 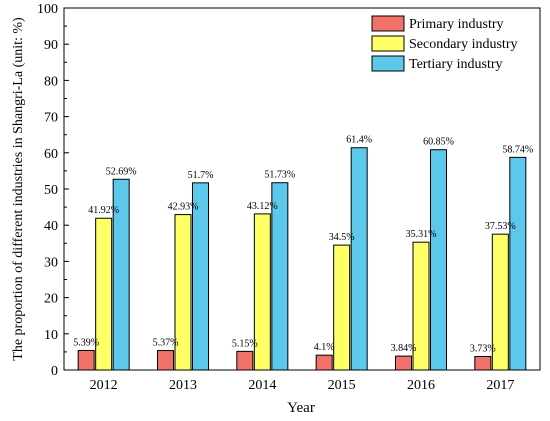 What do you see at coordinates (342, 237) in the screenshot?
I see `bar-value-label: 34.5%` at bounding box center [342, 237].